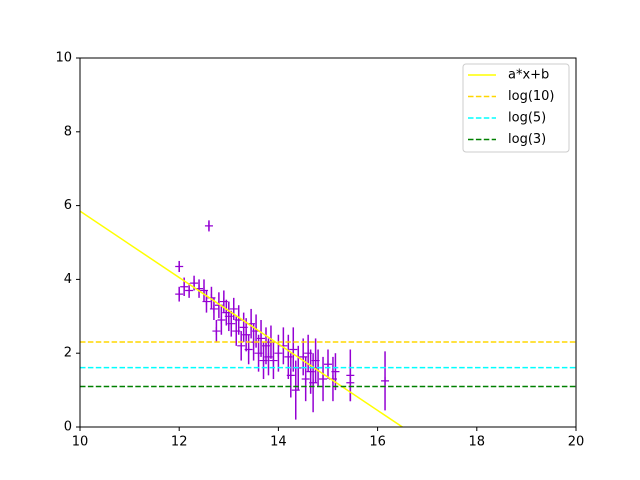 The image size is (640, 480). What do you see at coordinates (477, 442) in the screenshot?
I see `x-tick-label: 18` at bounding box center [477, 442].